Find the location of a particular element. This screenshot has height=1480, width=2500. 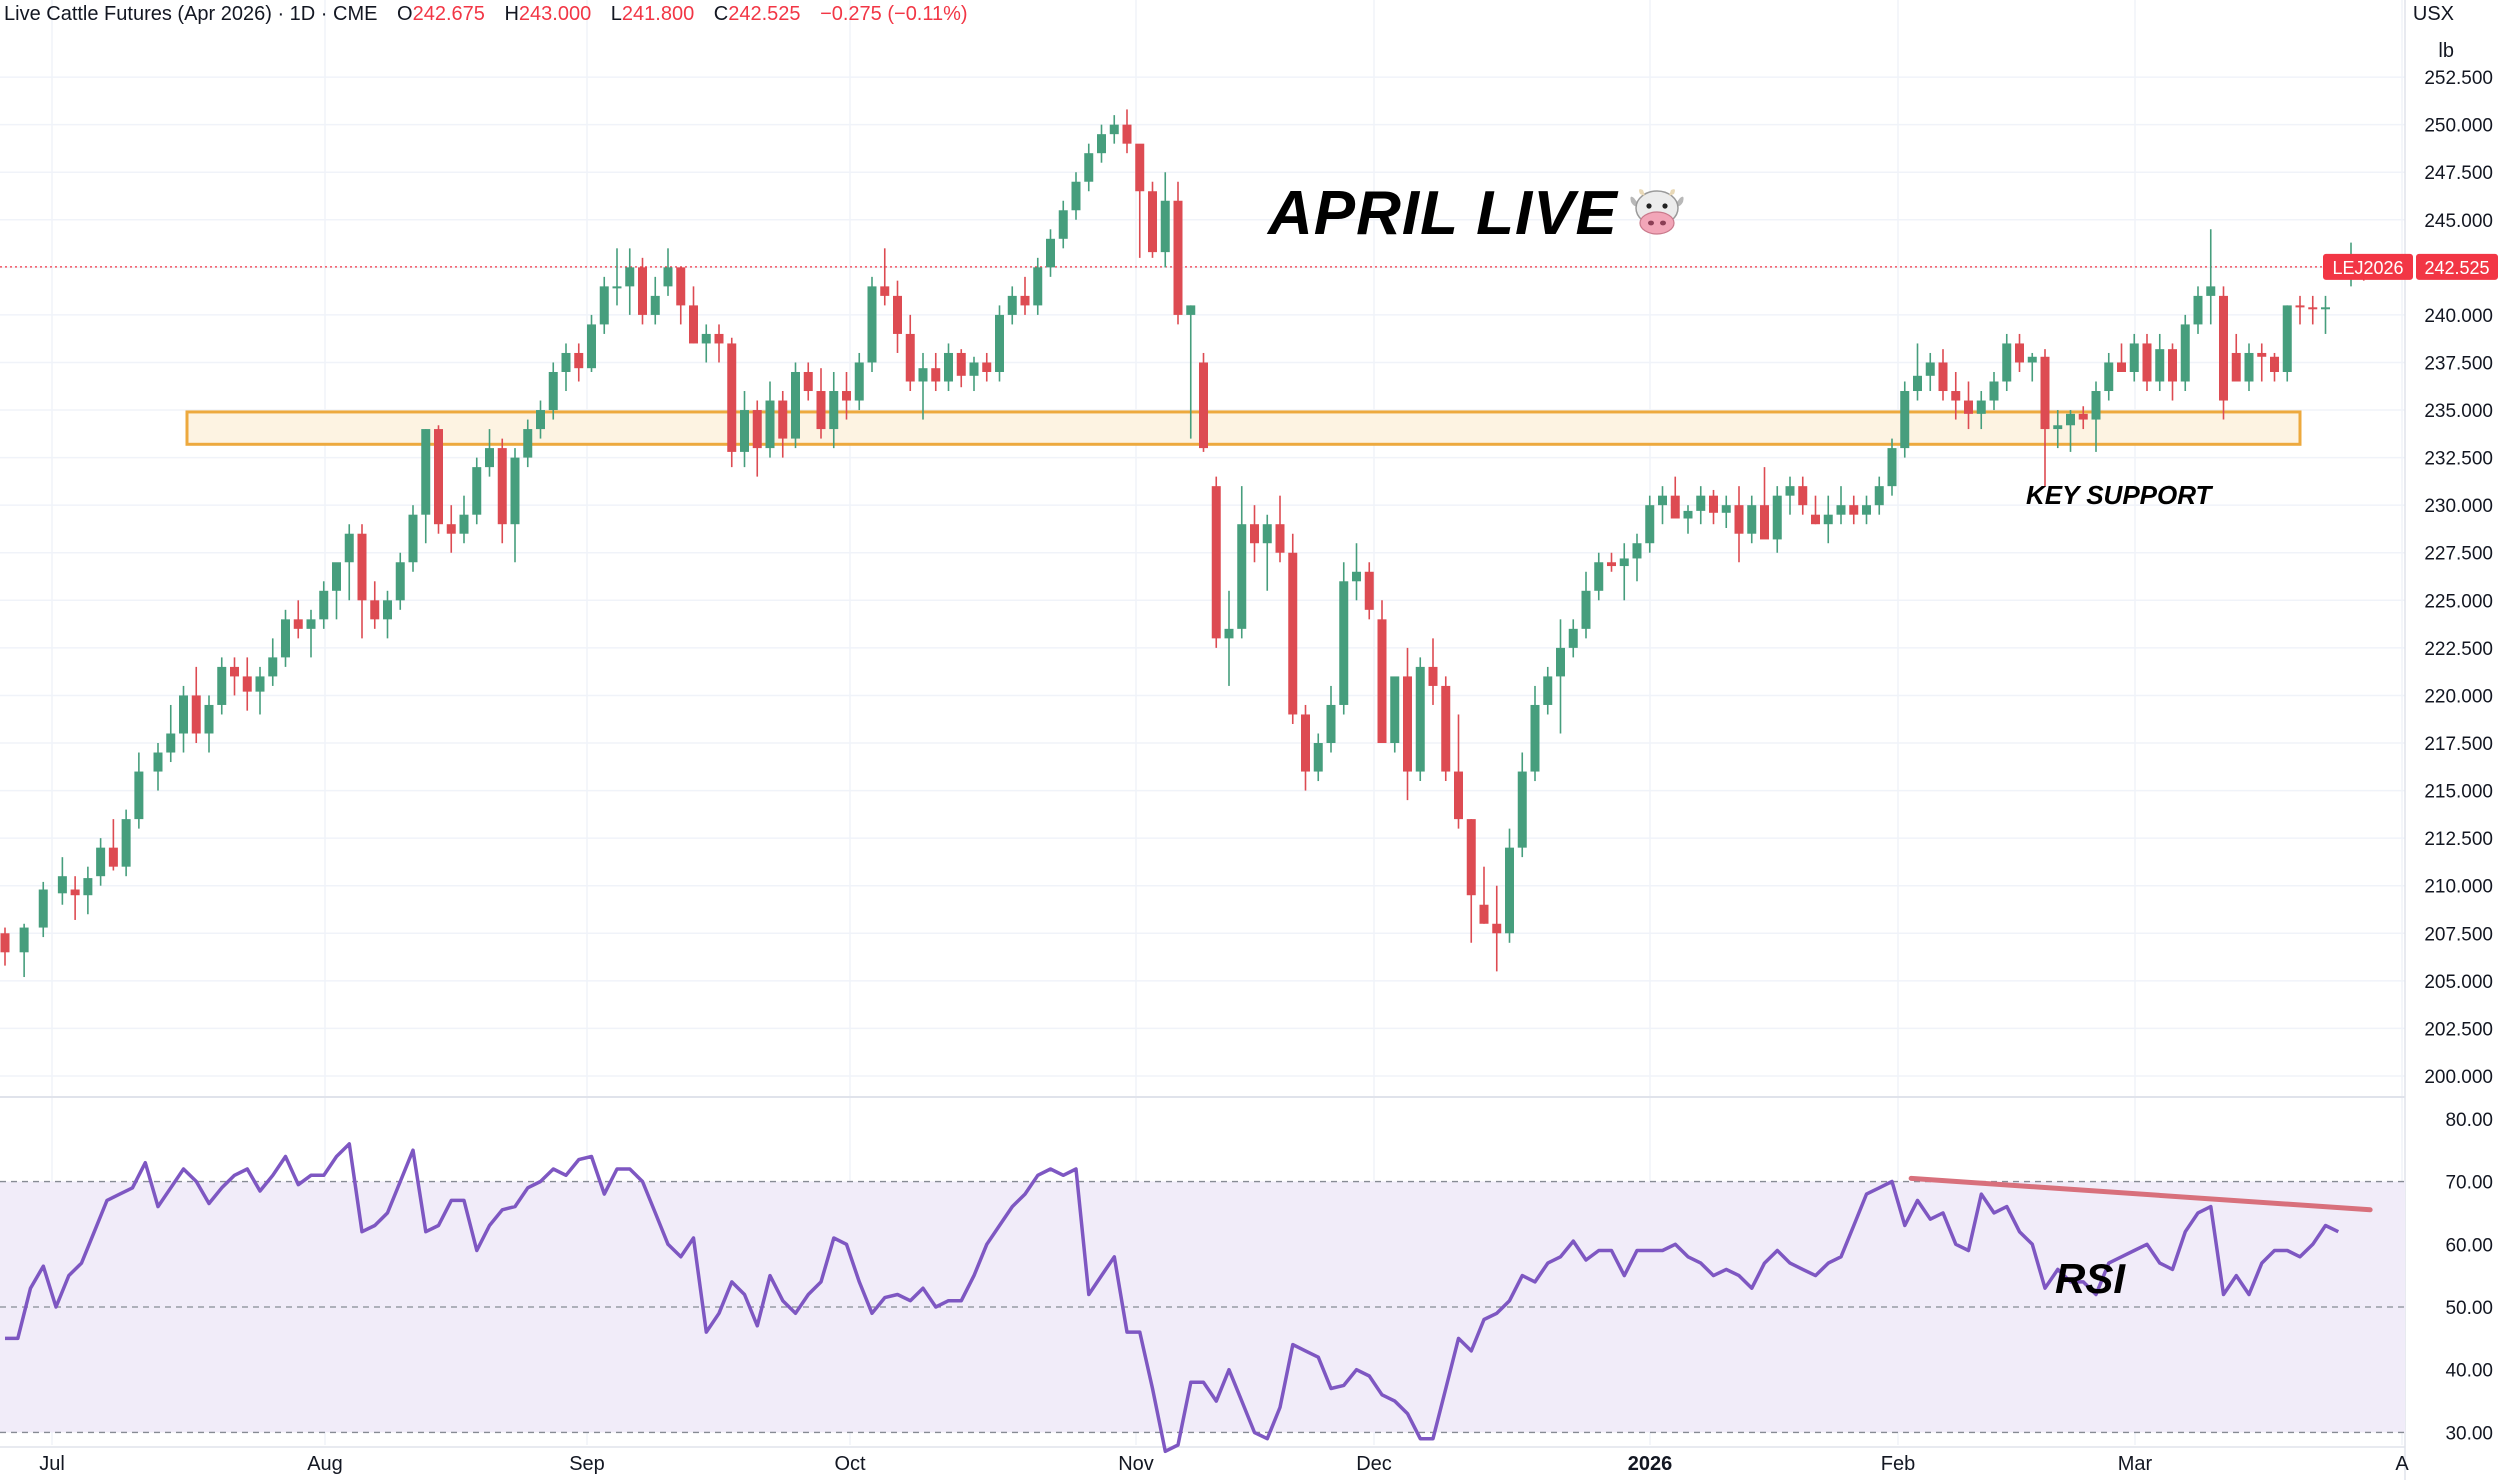

unit-label: lb is located at coordinates (2446, 51).